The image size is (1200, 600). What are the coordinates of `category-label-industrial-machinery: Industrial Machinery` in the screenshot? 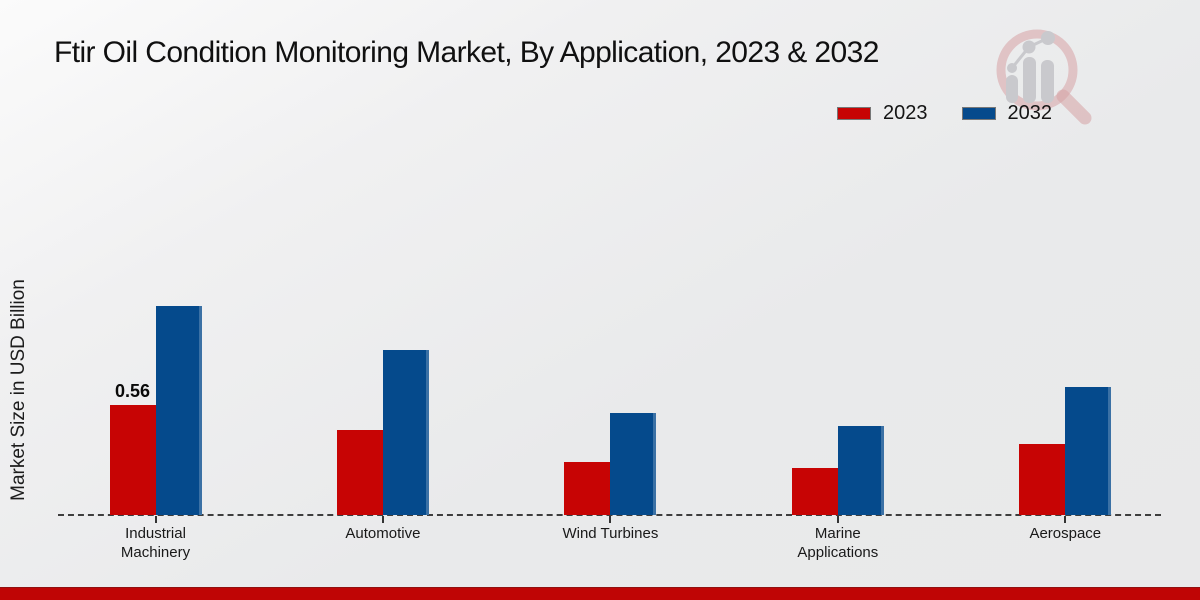 It's located at (155, 543).